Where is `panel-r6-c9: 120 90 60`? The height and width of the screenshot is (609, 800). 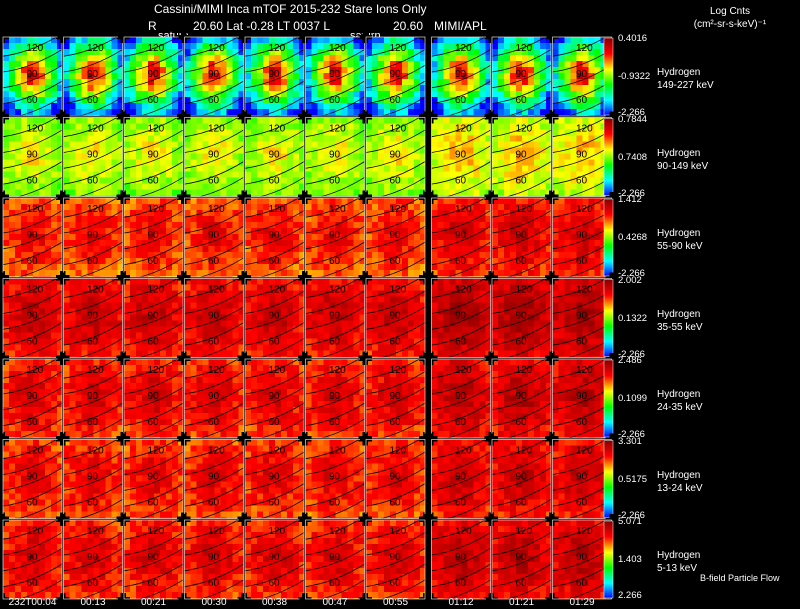 panel-r6-c9: 120 90 60 is located at coordinates (582, 559).